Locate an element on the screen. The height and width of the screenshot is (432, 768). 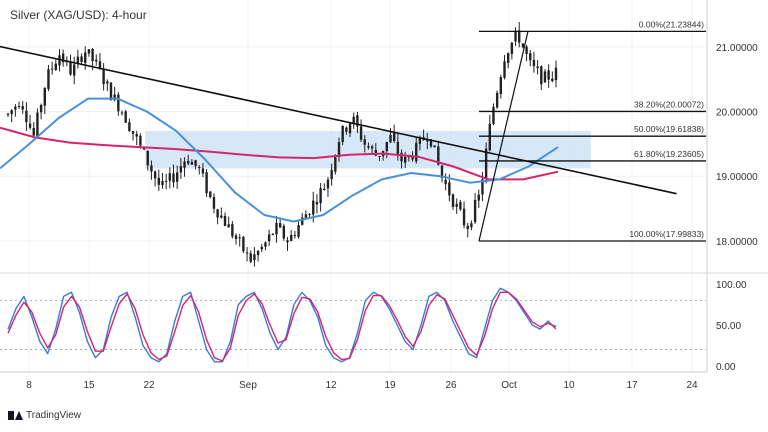
time-tick-label: Oct is located at coordinates (509, 385).